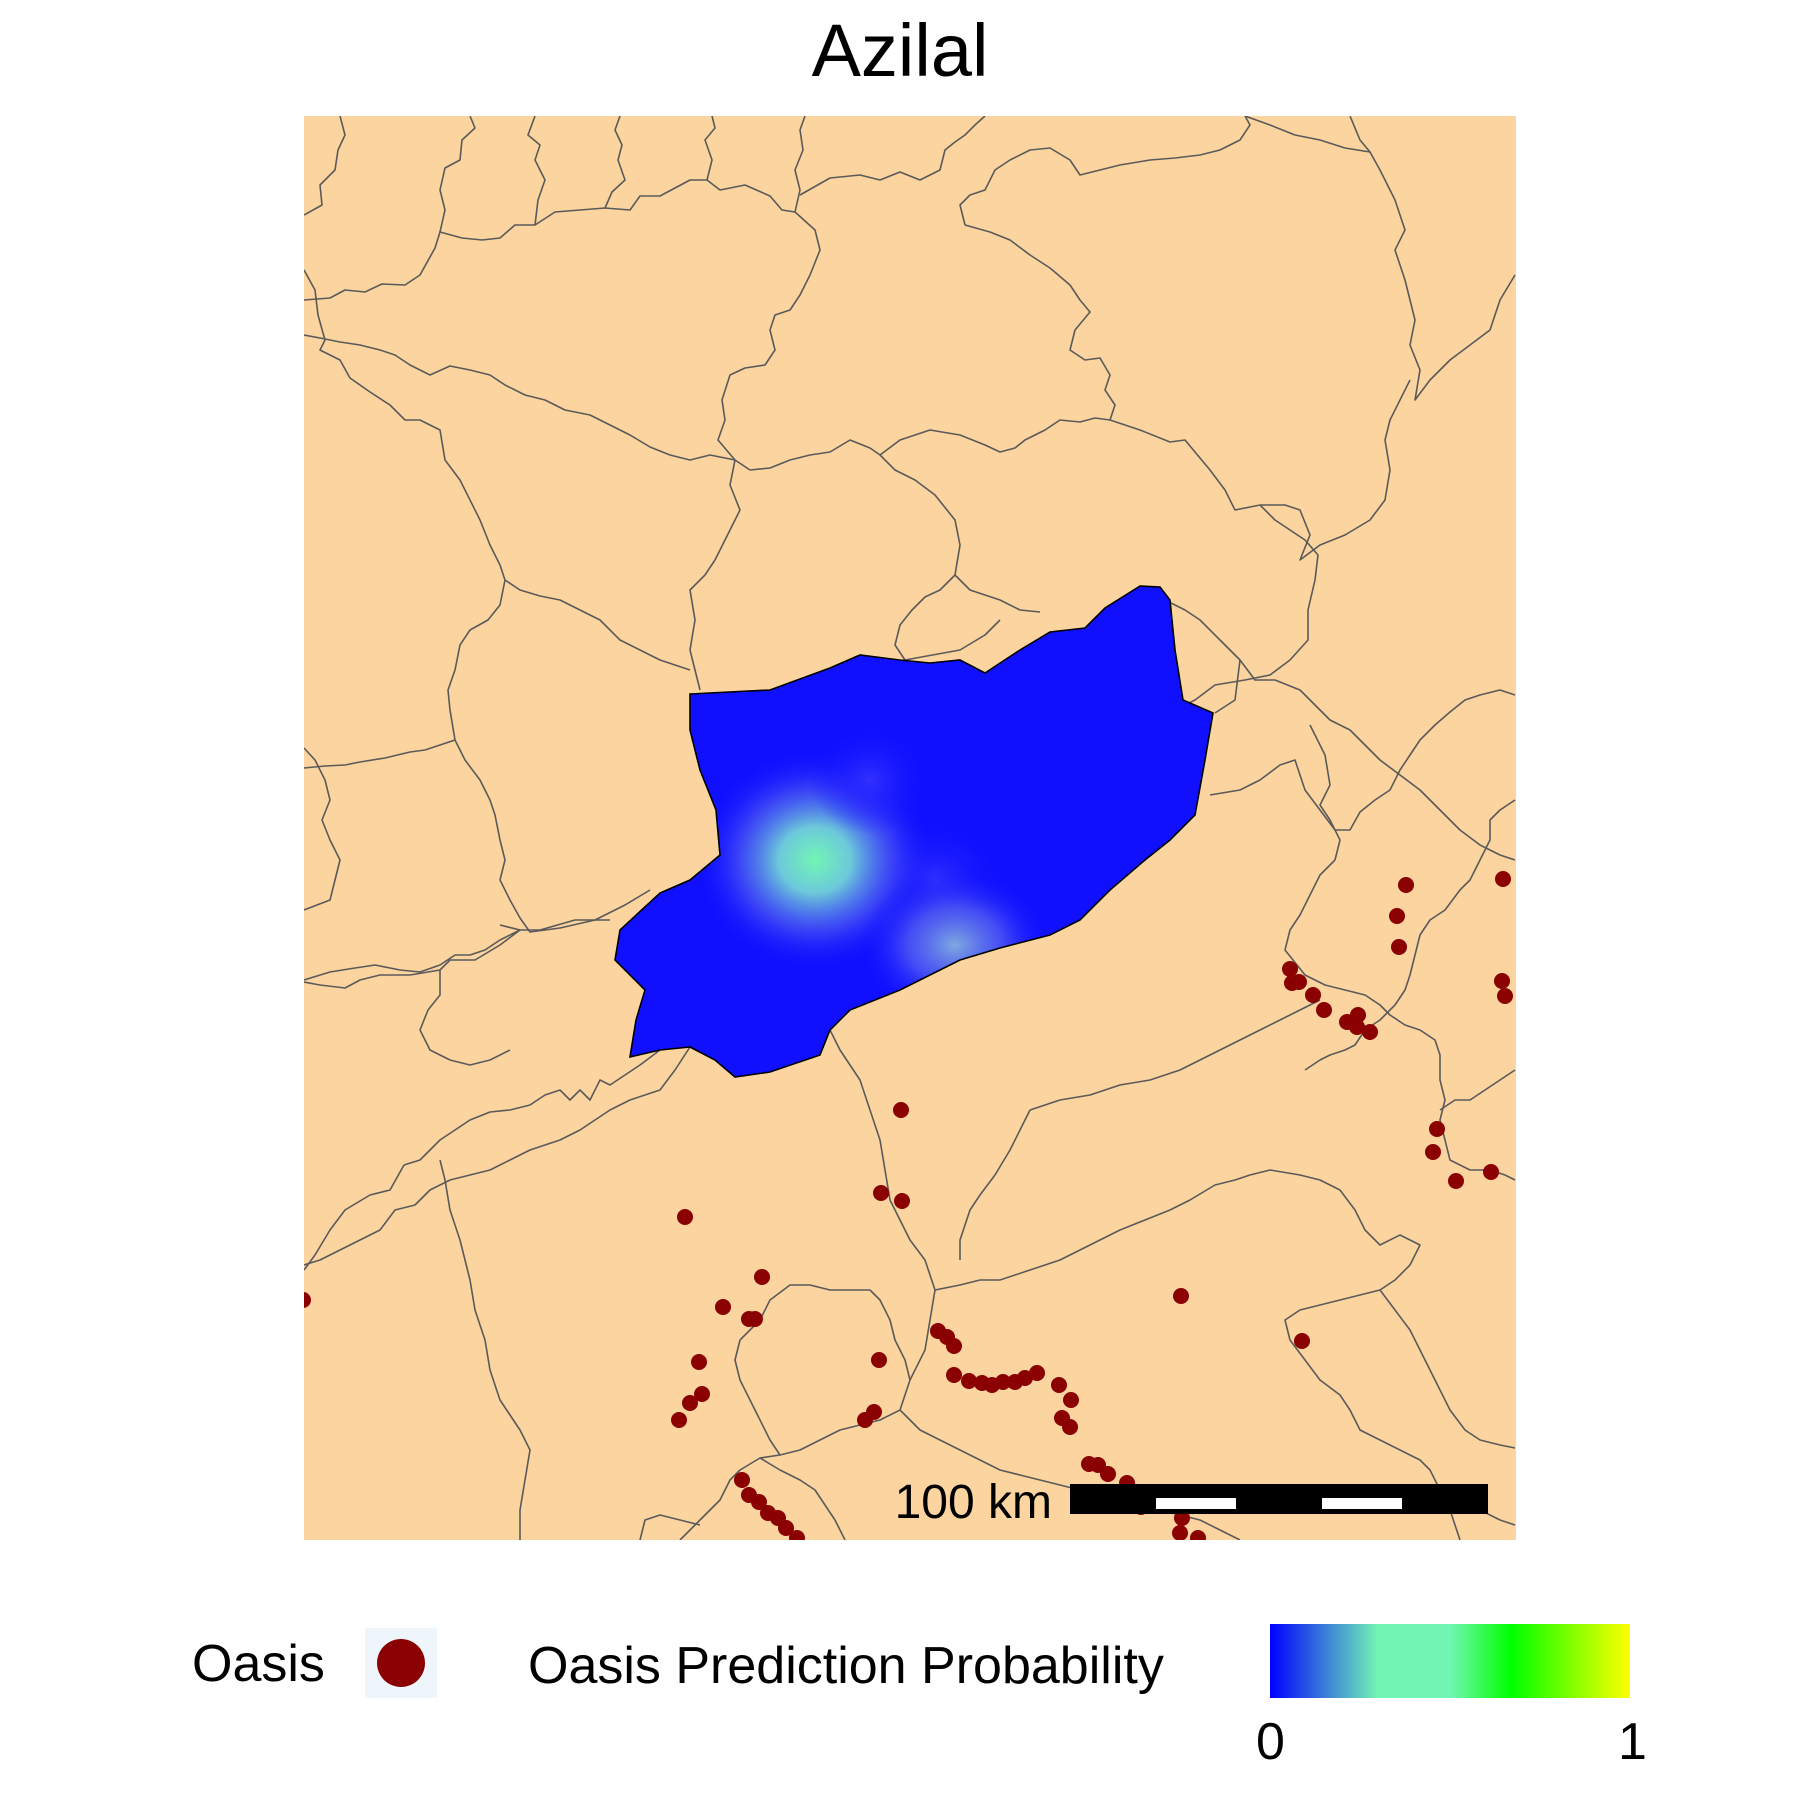 This screenshot has height=1800, width=1800. I want to click on scale-bar-label: 100 km, so click(973, 1502).